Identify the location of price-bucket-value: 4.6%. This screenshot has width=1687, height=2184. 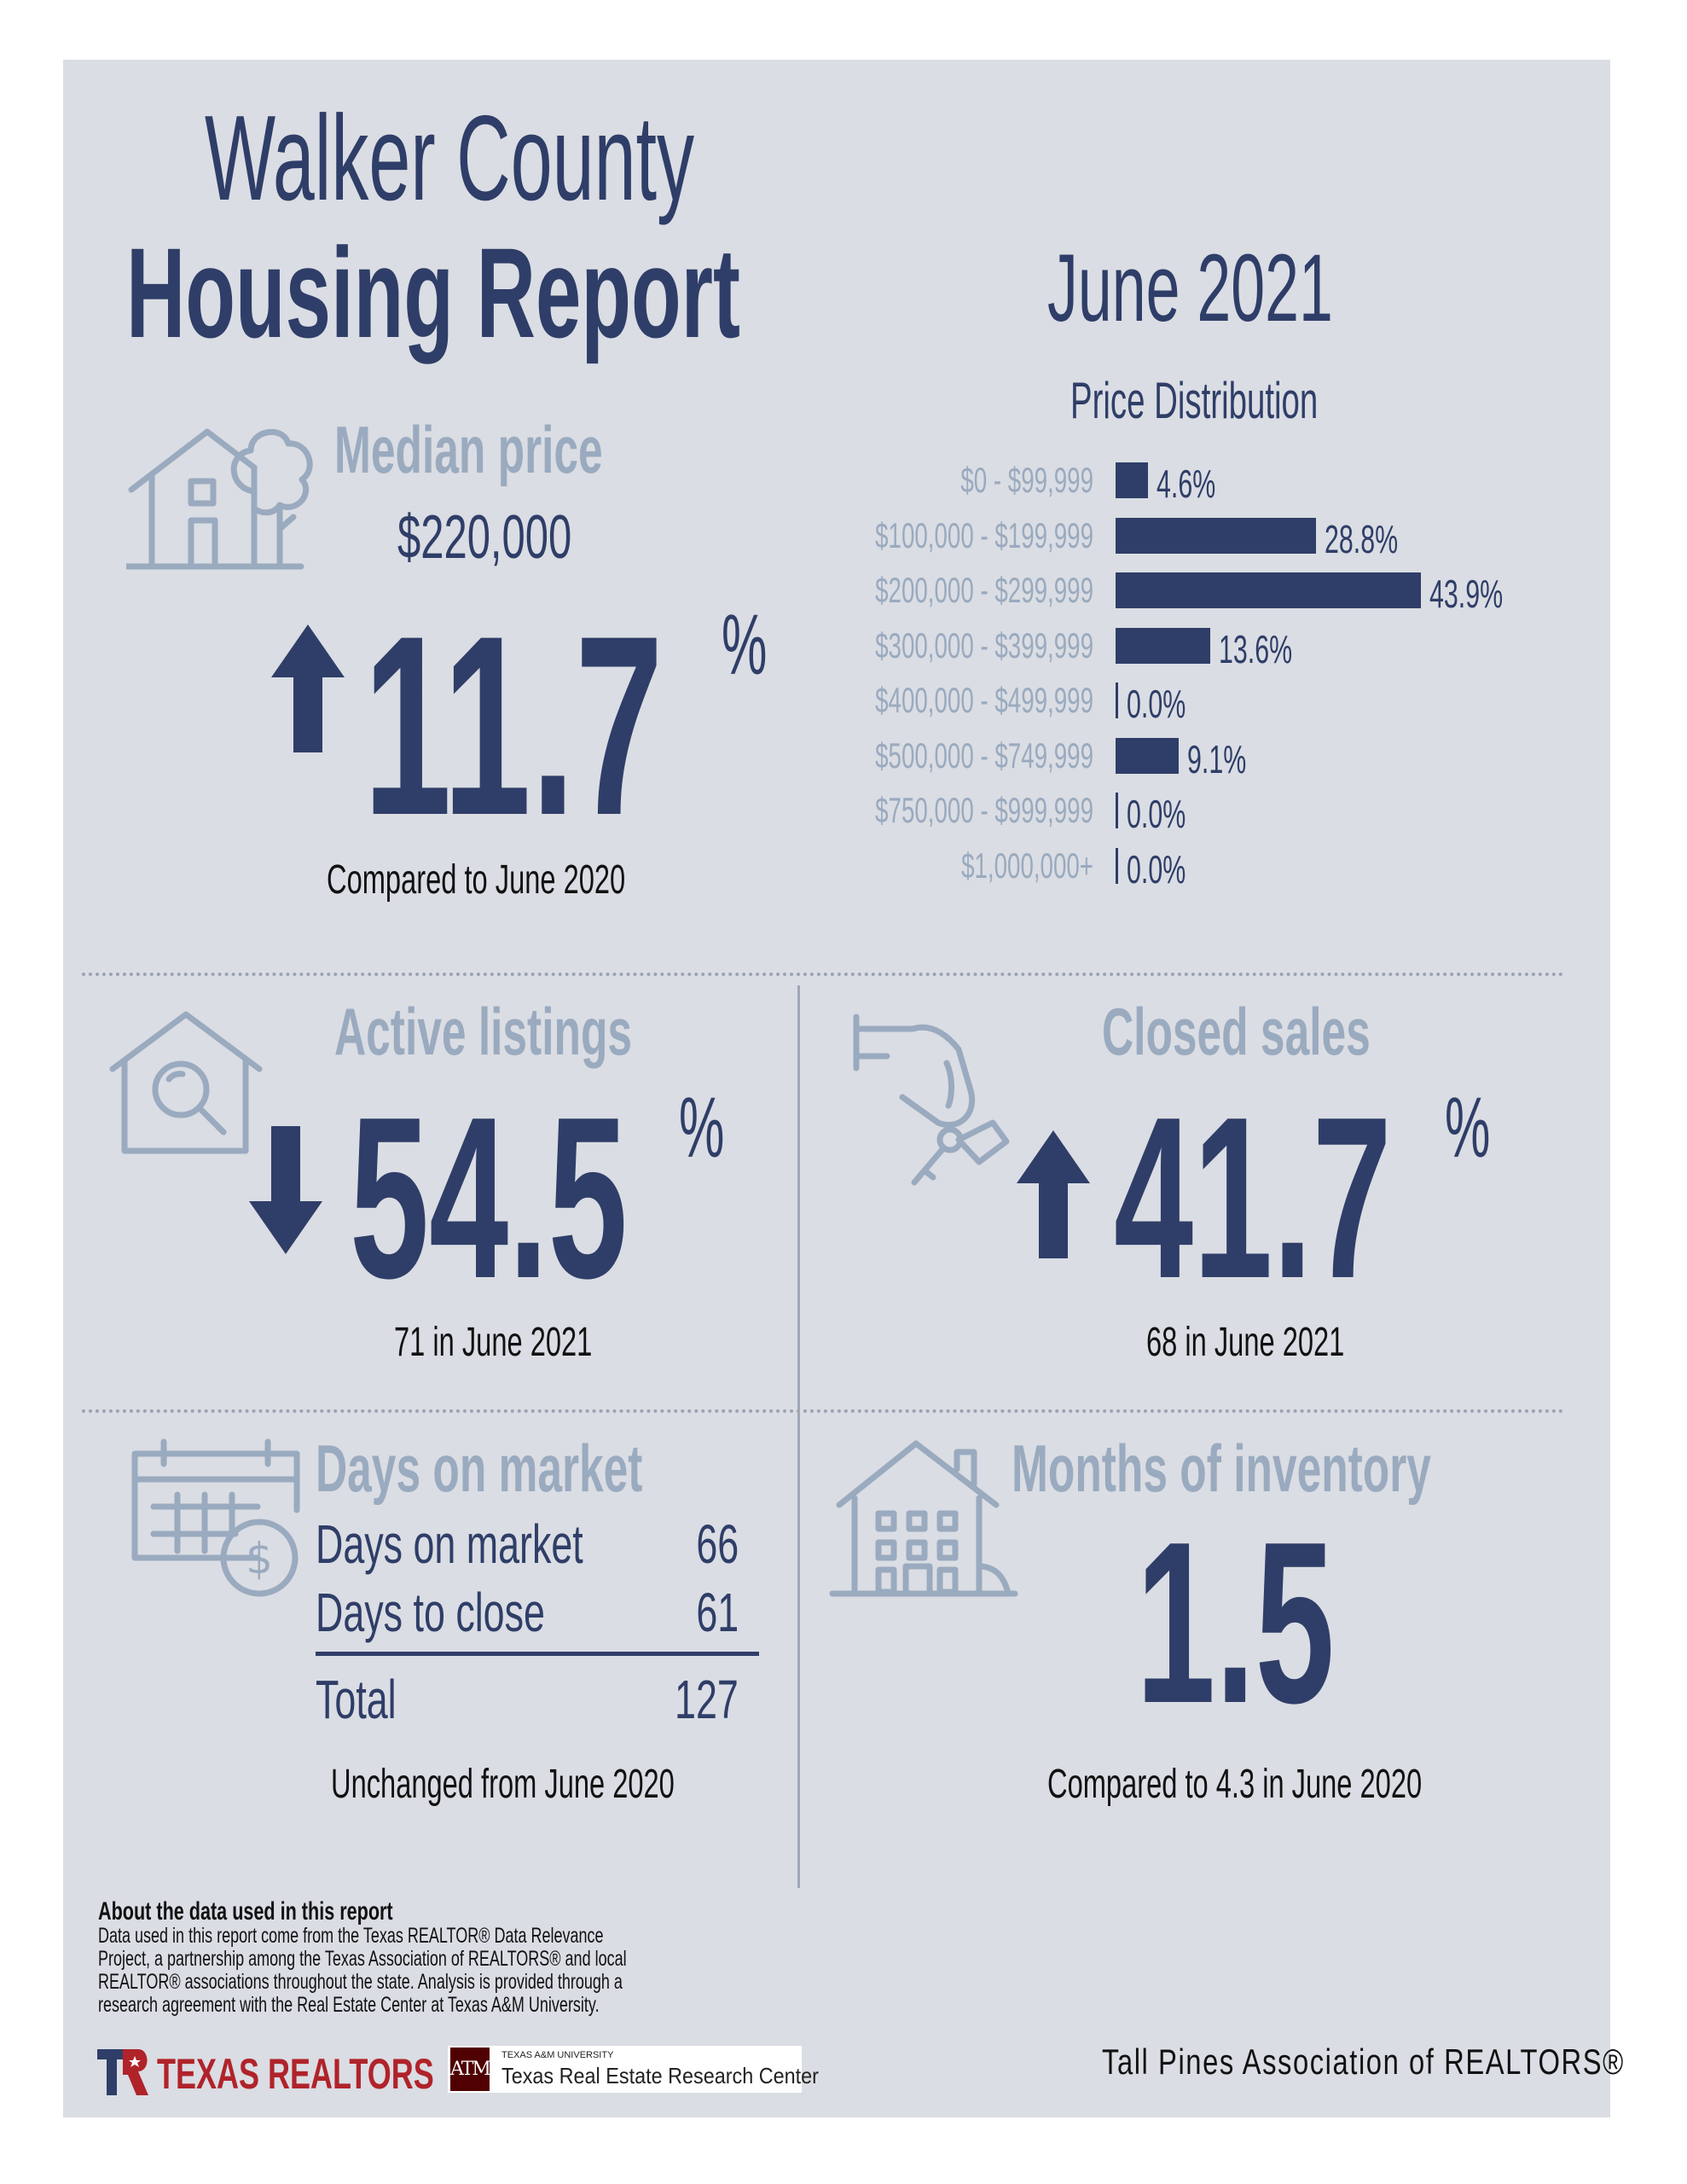
(1187, 484).